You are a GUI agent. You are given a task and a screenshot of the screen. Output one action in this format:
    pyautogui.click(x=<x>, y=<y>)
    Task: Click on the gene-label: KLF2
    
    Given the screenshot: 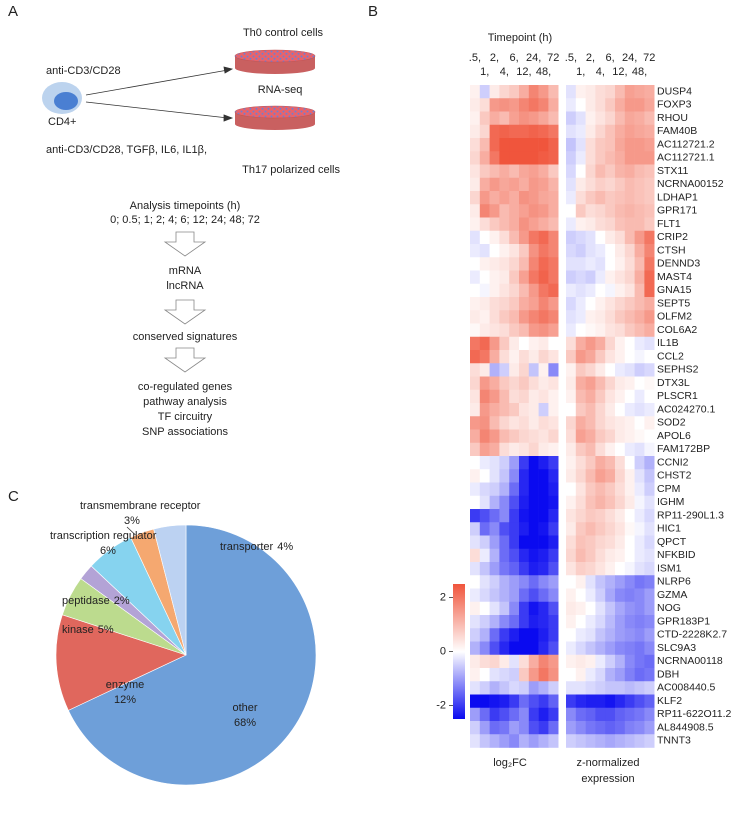 What is the action you would take?
    pyautogui.click(x=669, y=701)
    